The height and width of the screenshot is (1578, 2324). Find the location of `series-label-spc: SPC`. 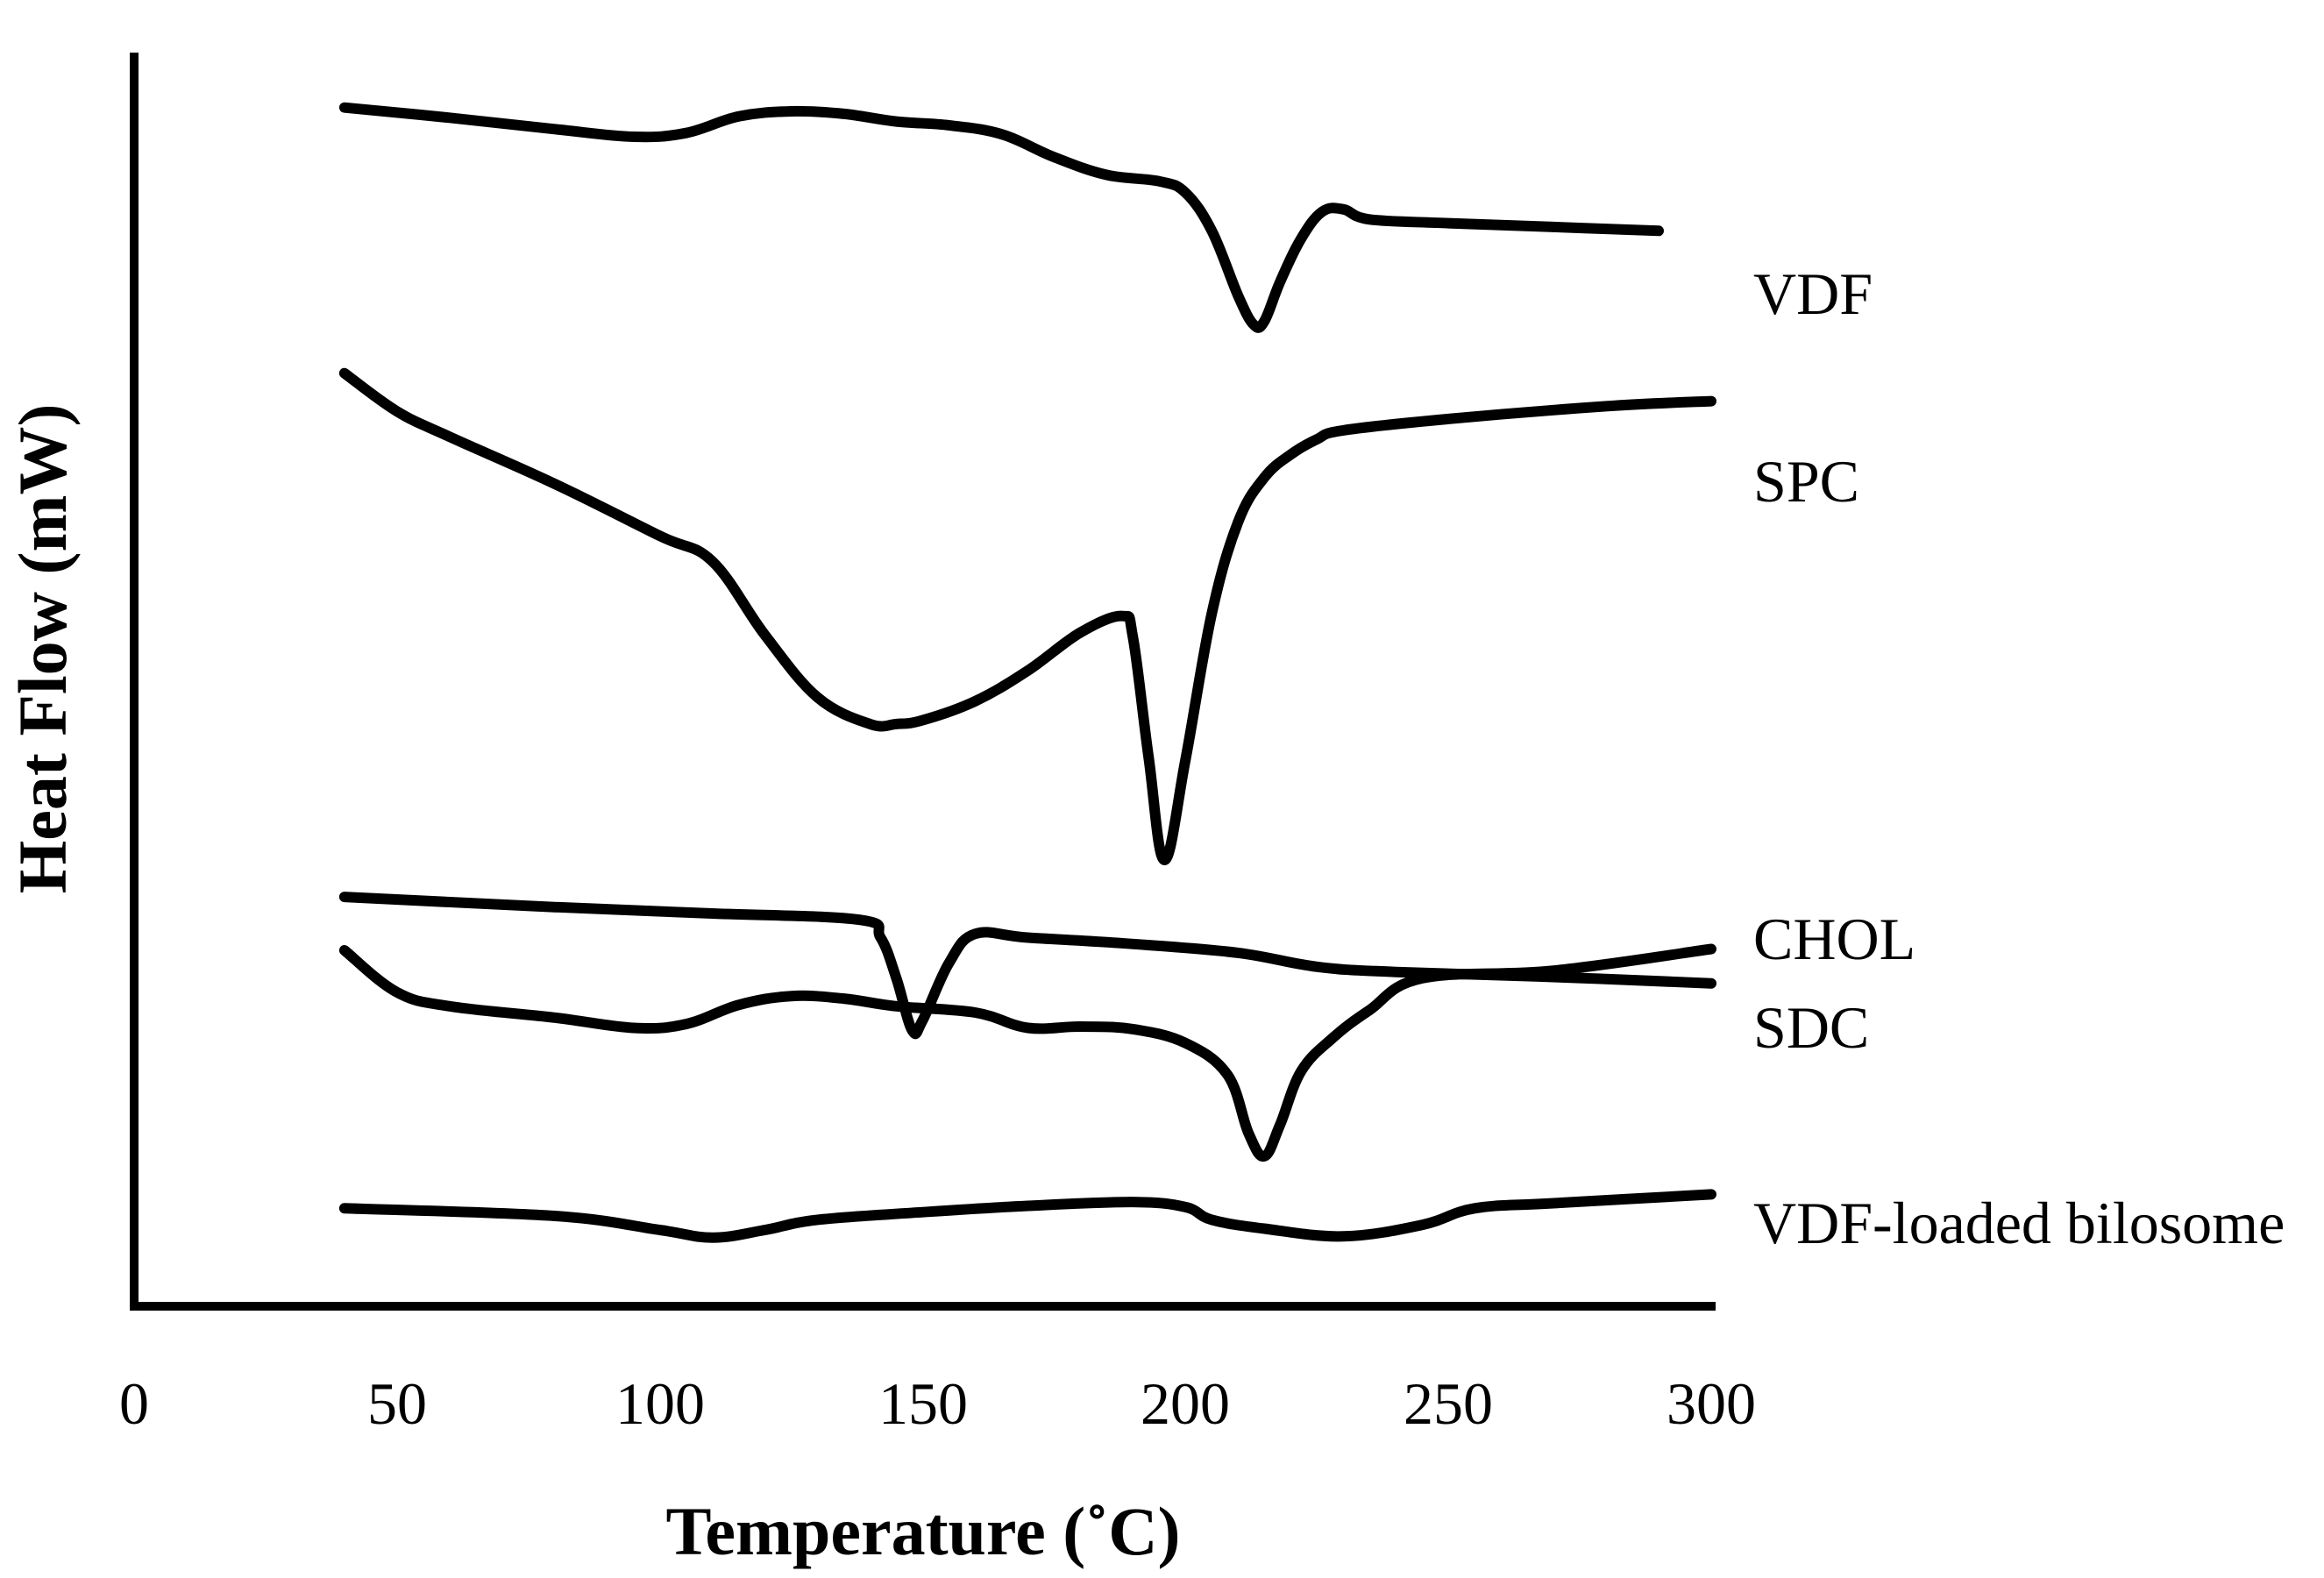

series-label-spc: SPC is located at coordinates (1806, 482).